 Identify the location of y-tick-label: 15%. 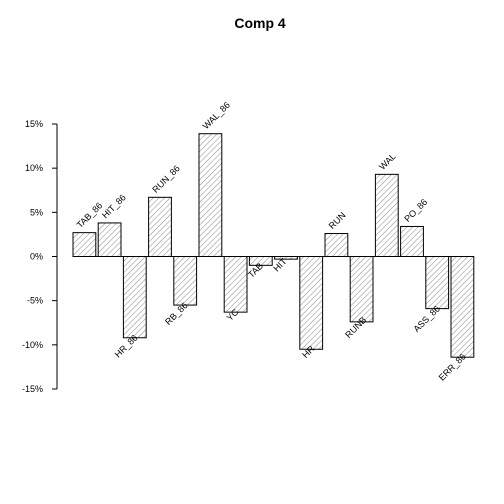
(34, 124).